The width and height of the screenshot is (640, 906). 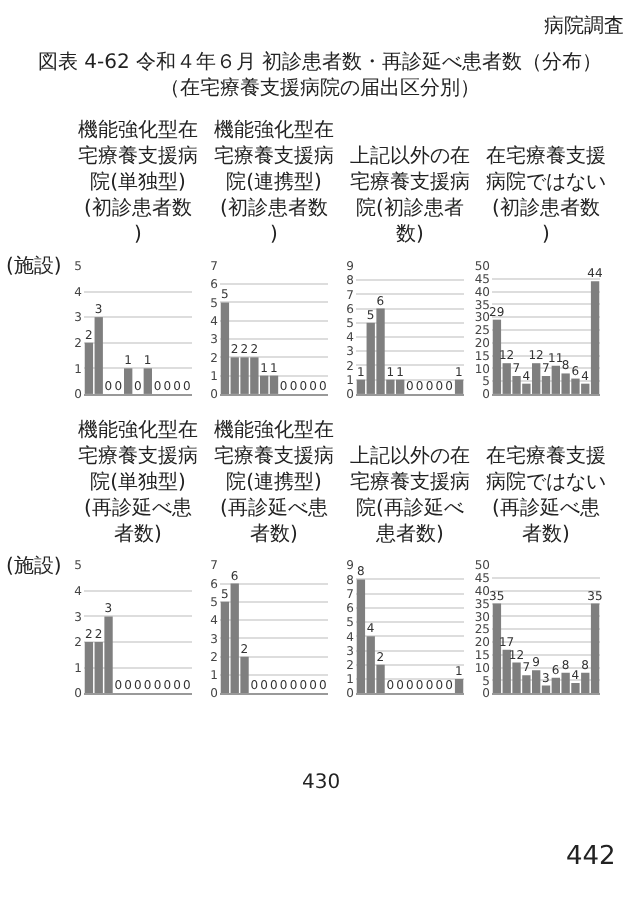 I want to click on chart-title: 在宅療養支援病院ではない(初診患者数), so click(x=546, y=195).